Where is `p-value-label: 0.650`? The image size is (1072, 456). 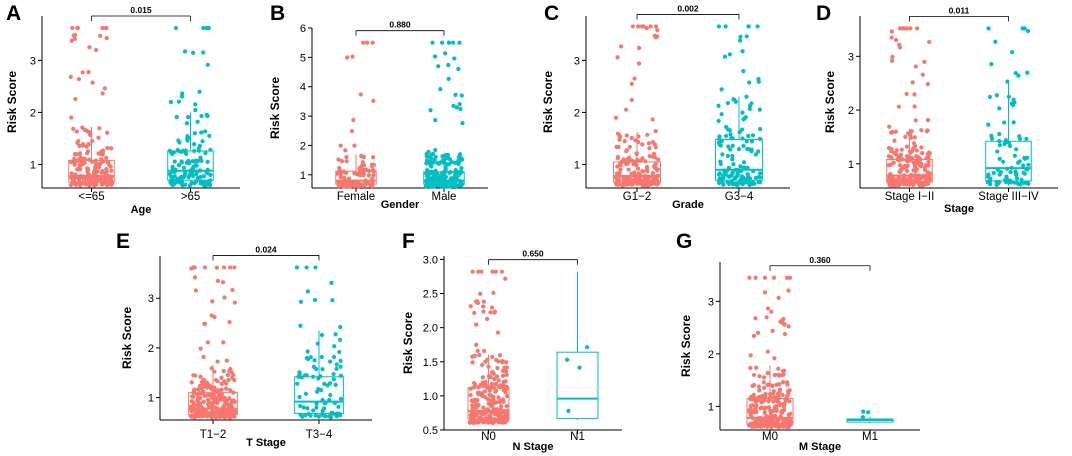 p-value-label: 0.650 is located at coordinates (533, 254).